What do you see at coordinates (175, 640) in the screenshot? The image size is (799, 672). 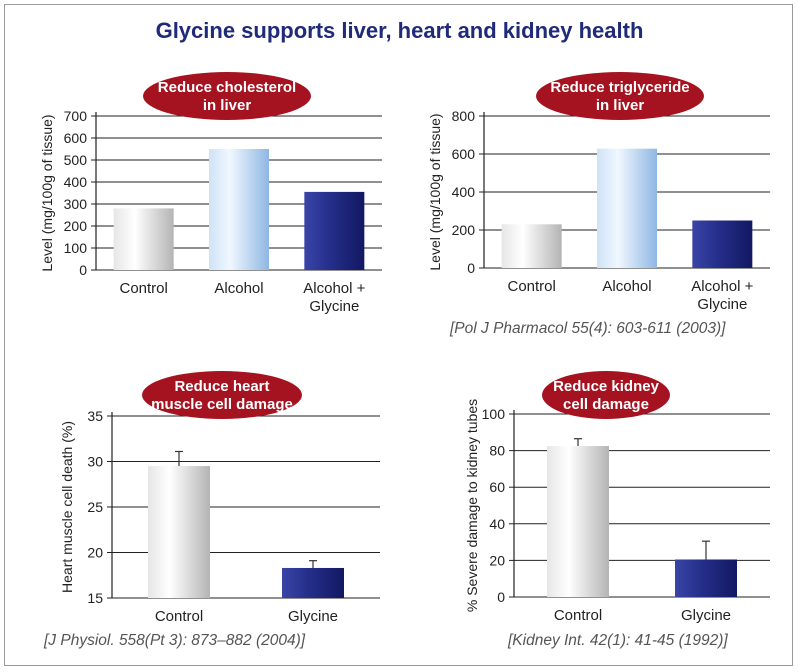 I see `citation-heart: [J Physiol. 558(Pt 3): 873–882 (2004)]` at bounding box center [175, 640].